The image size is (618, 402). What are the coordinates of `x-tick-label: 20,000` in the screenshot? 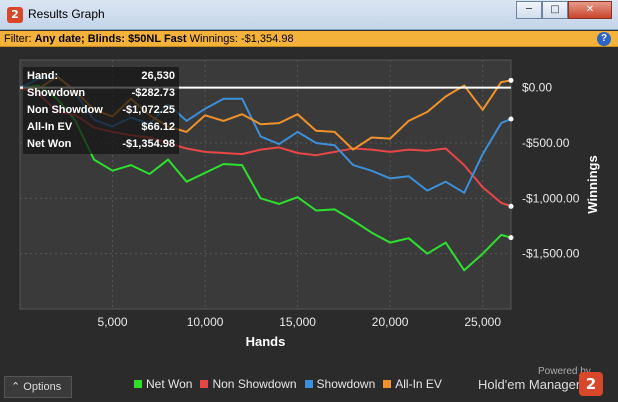 It's located at (390, 322).